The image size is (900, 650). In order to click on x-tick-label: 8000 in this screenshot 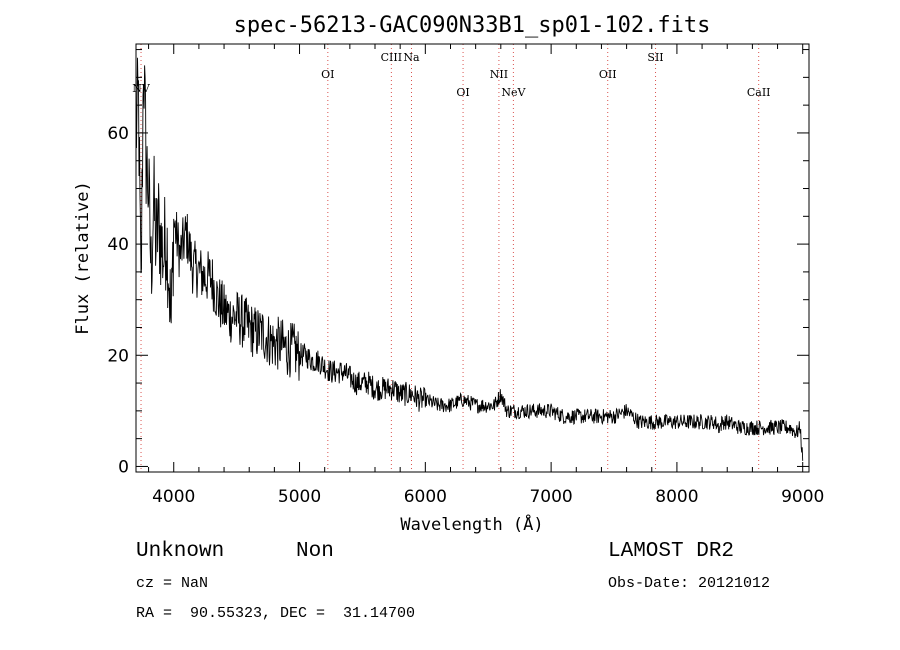, I will do `click(676, 497)`.